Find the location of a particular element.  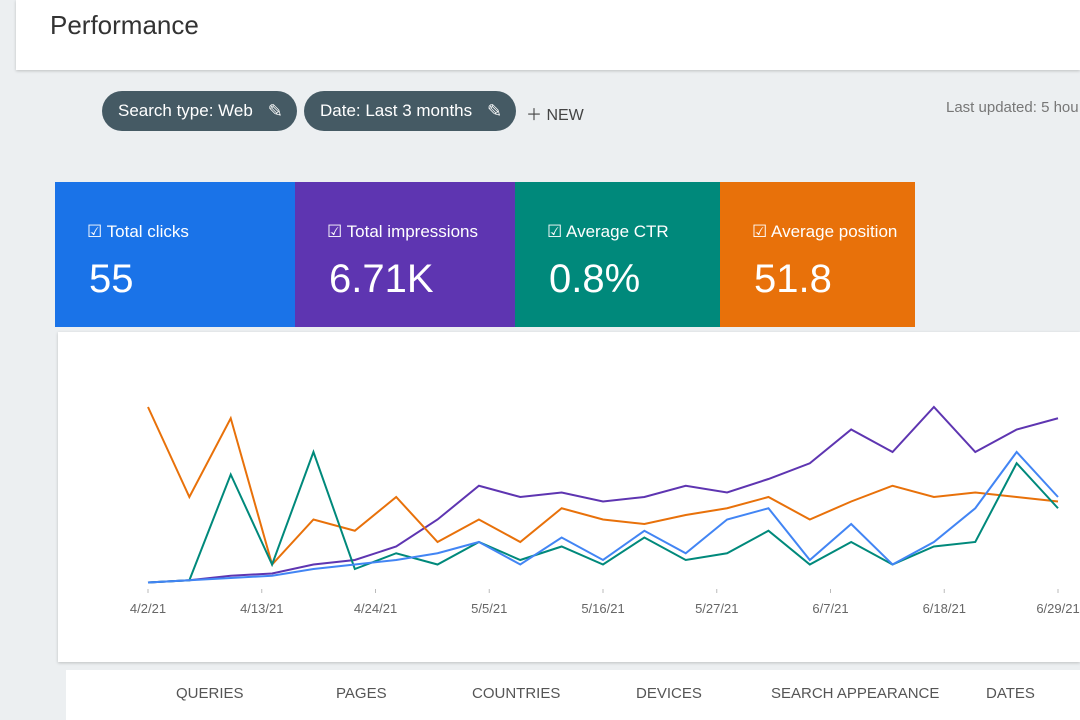

x-tick-label: 4/13/21 is located at coordinates (261, 608).